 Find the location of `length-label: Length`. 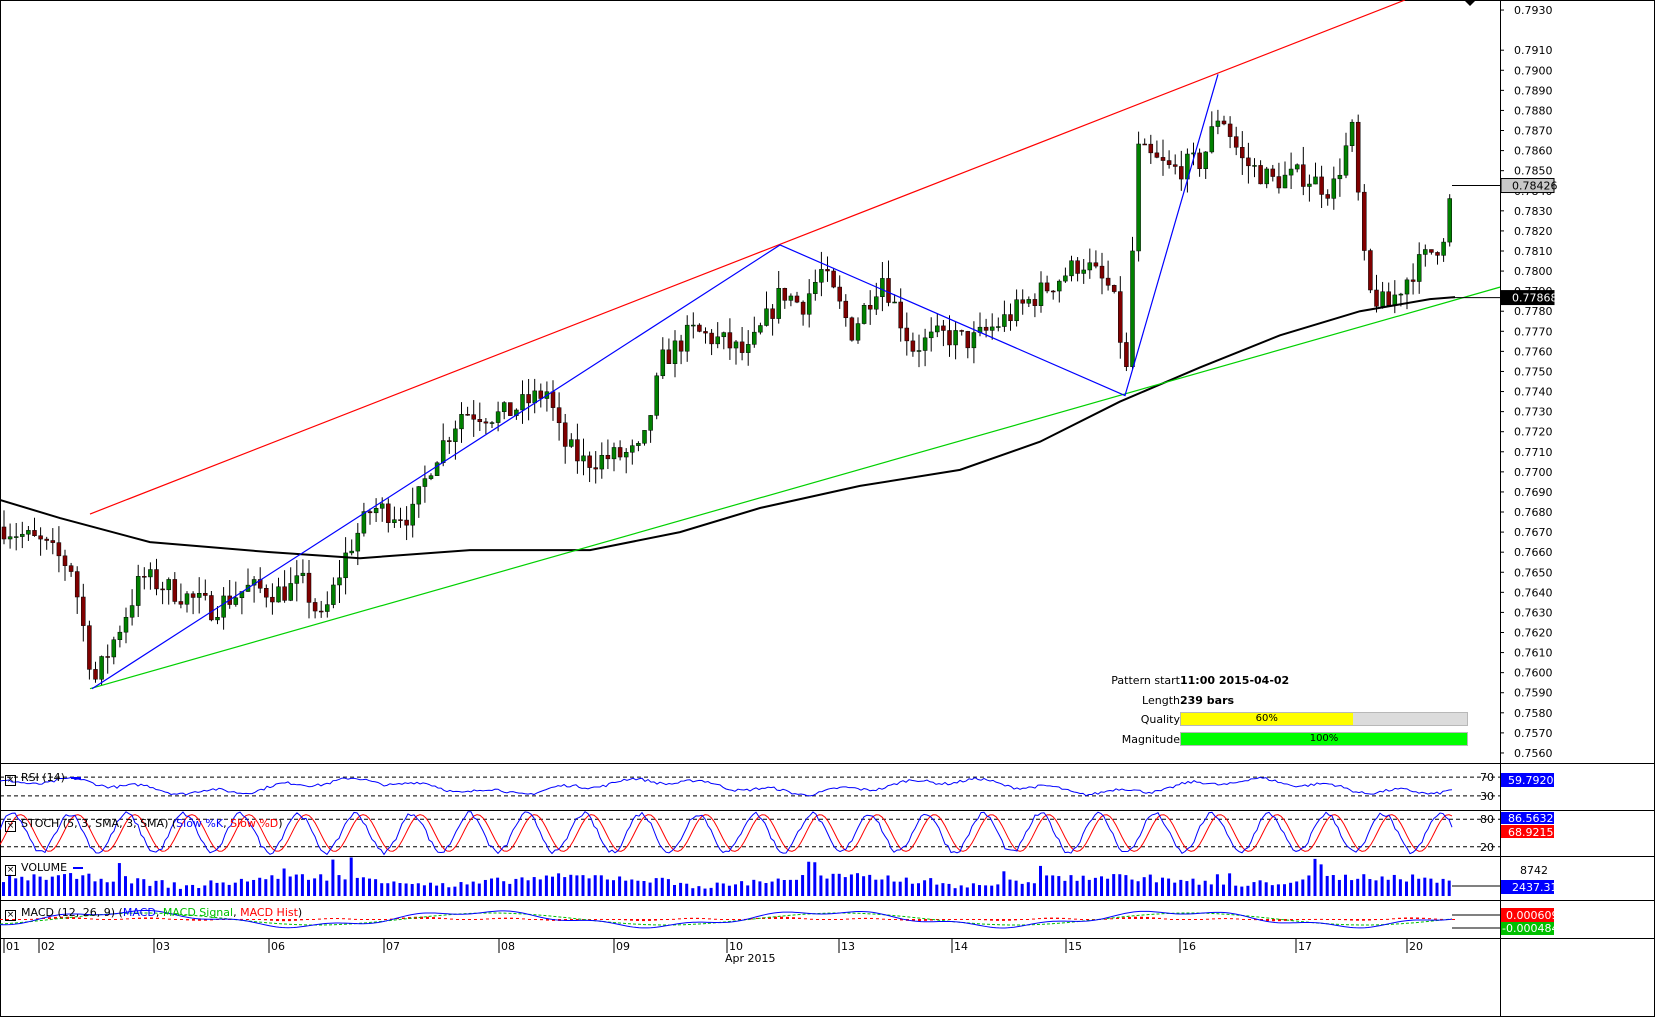

length-label: Length is located at coordinates (1161, 700).